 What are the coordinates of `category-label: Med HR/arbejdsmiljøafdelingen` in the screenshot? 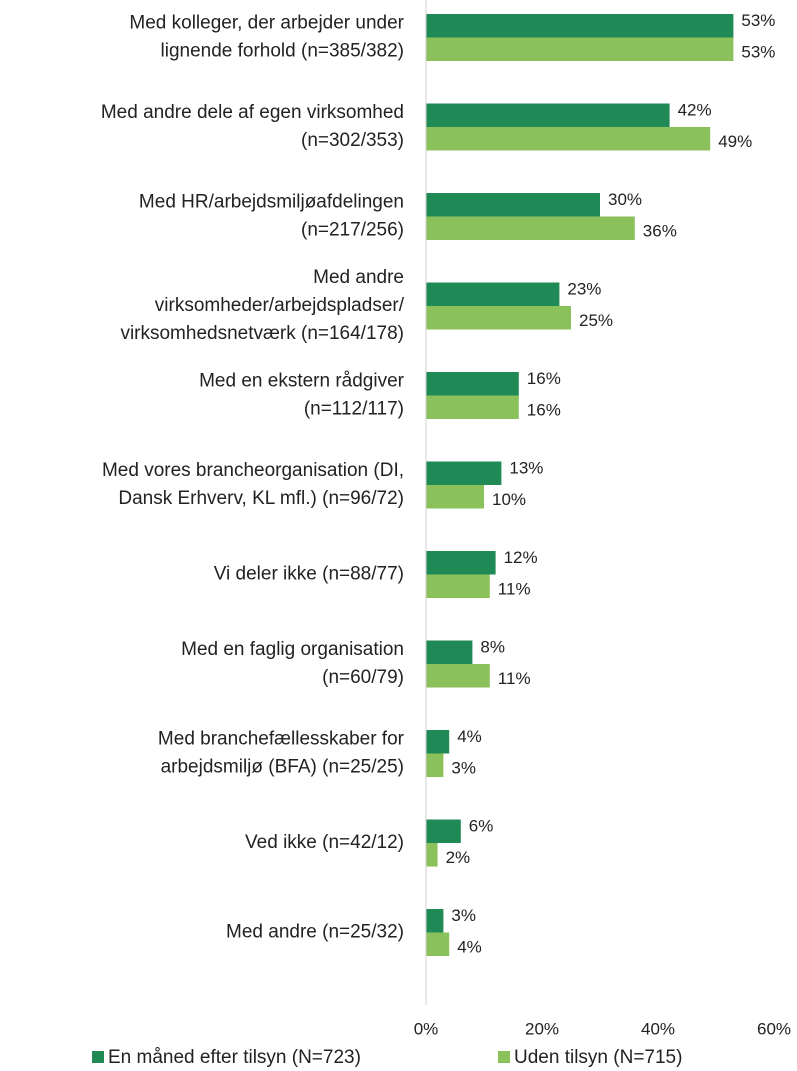 It's located at (271, 202).